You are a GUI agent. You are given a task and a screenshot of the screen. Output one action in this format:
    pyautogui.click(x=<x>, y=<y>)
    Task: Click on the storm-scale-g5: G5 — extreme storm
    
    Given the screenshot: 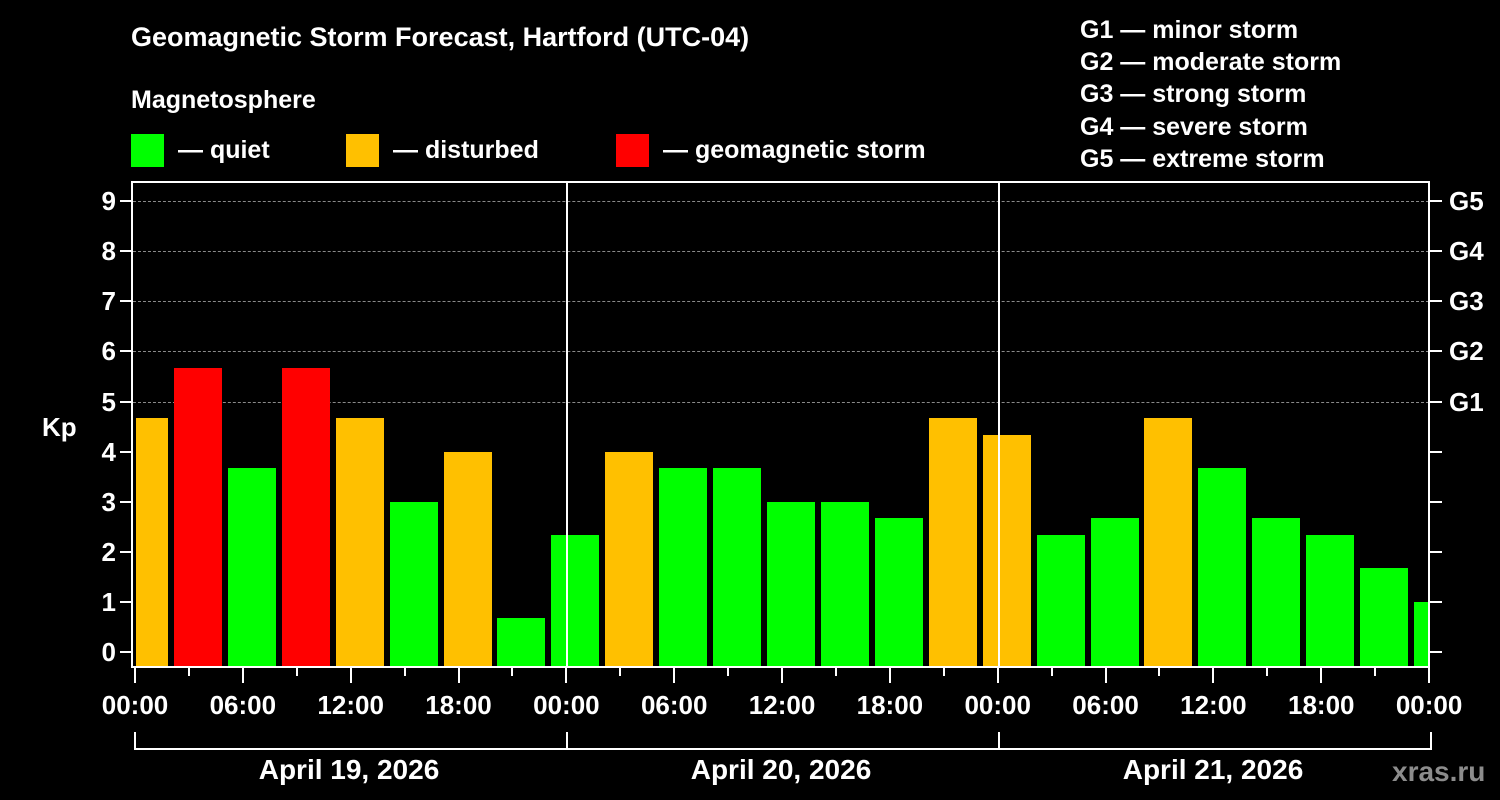 What is the action you would take?
    pyautogui.click(x=1202, y=158)
    